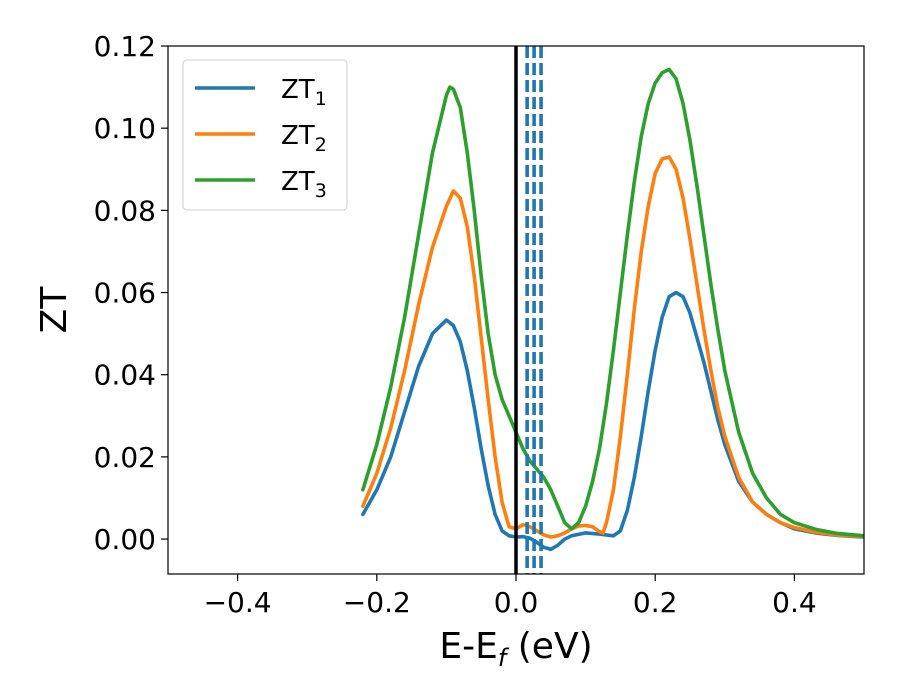  What do you see at coordinates (125, 46) in the screenshot?
I see `y-tick-label: 0.12` at bounding box center [125, 46].